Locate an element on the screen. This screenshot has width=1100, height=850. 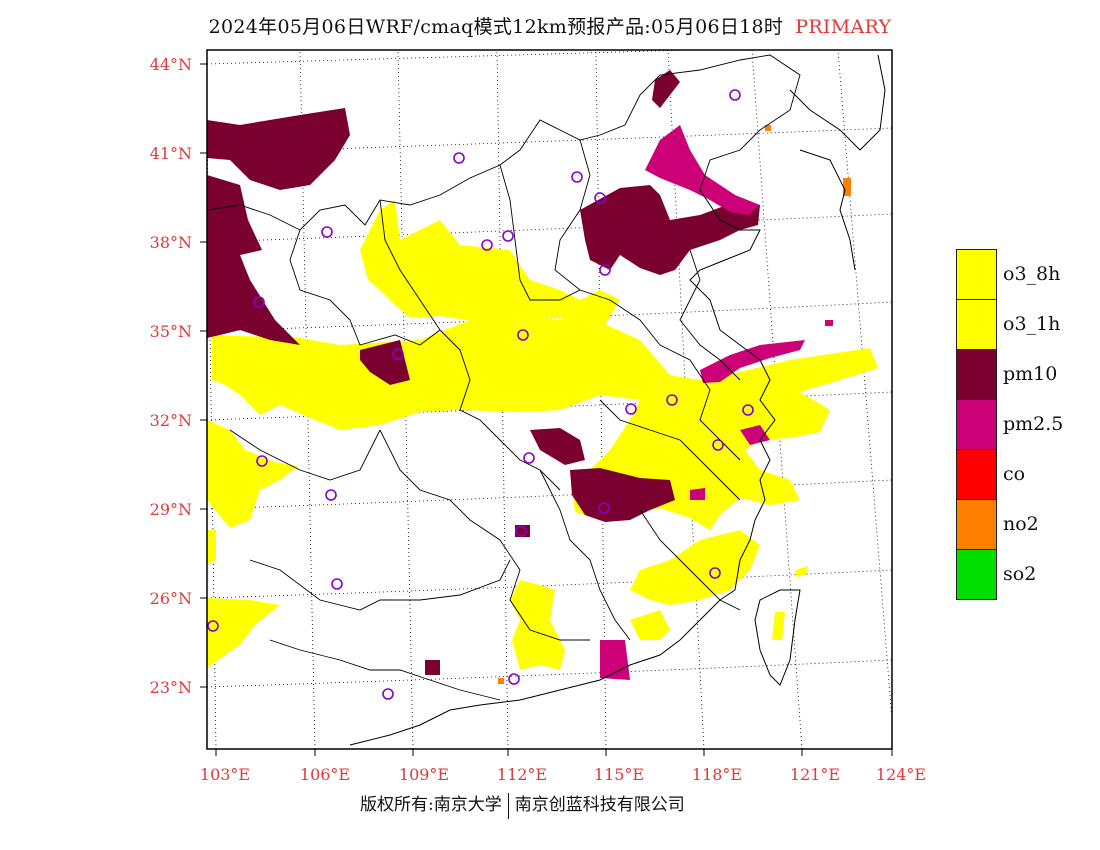
lon-label: 109°E is located at coordinates (424, 774).